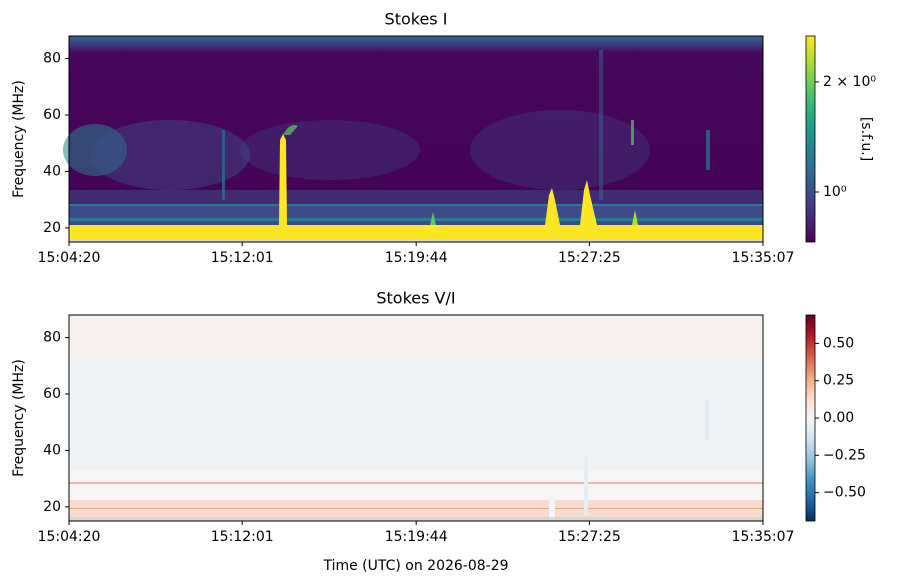 This screenshot has width=897, height=587. I want to click on colorbar-tick-label: −0.50, so click(844, 493).